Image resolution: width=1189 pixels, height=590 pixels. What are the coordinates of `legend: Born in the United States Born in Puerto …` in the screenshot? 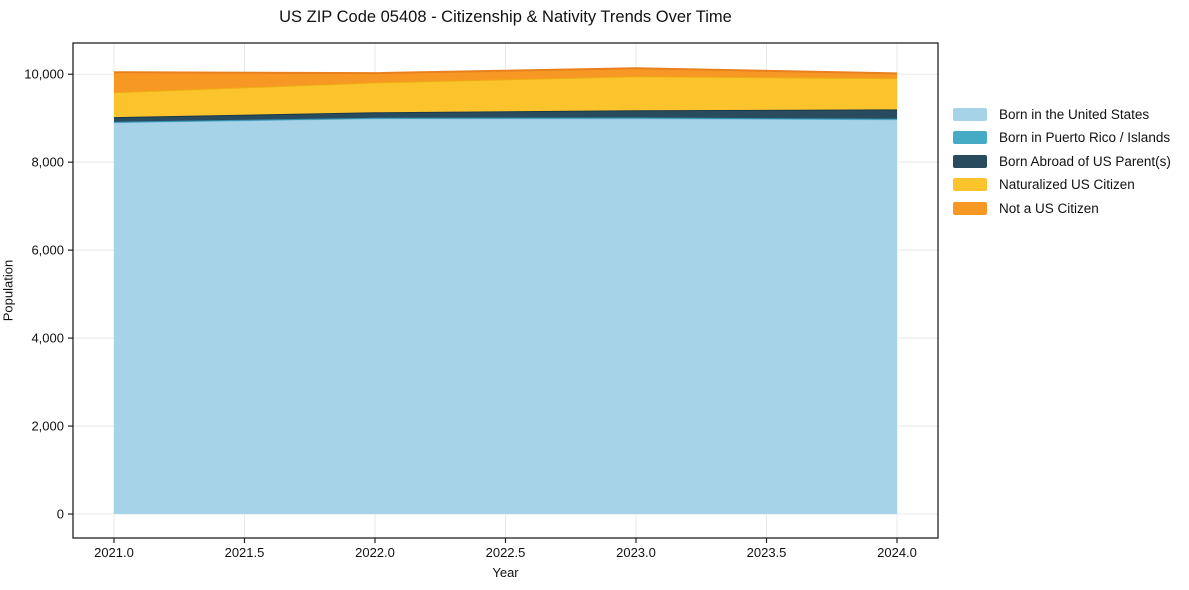 It's located at (1062, 161).